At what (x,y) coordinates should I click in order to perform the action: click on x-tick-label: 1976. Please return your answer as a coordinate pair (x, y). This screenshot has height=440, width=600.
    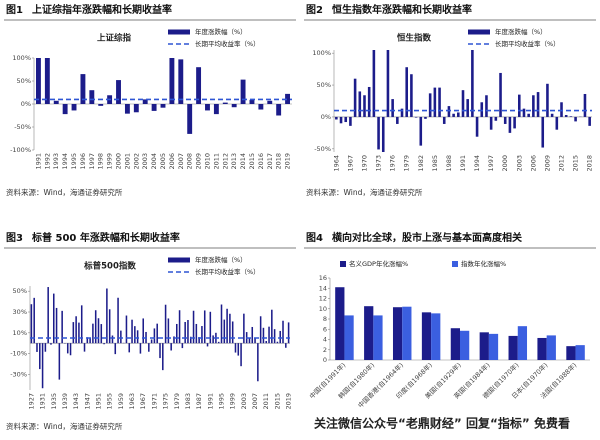
    Looking at the image, I should click on (393, 163).